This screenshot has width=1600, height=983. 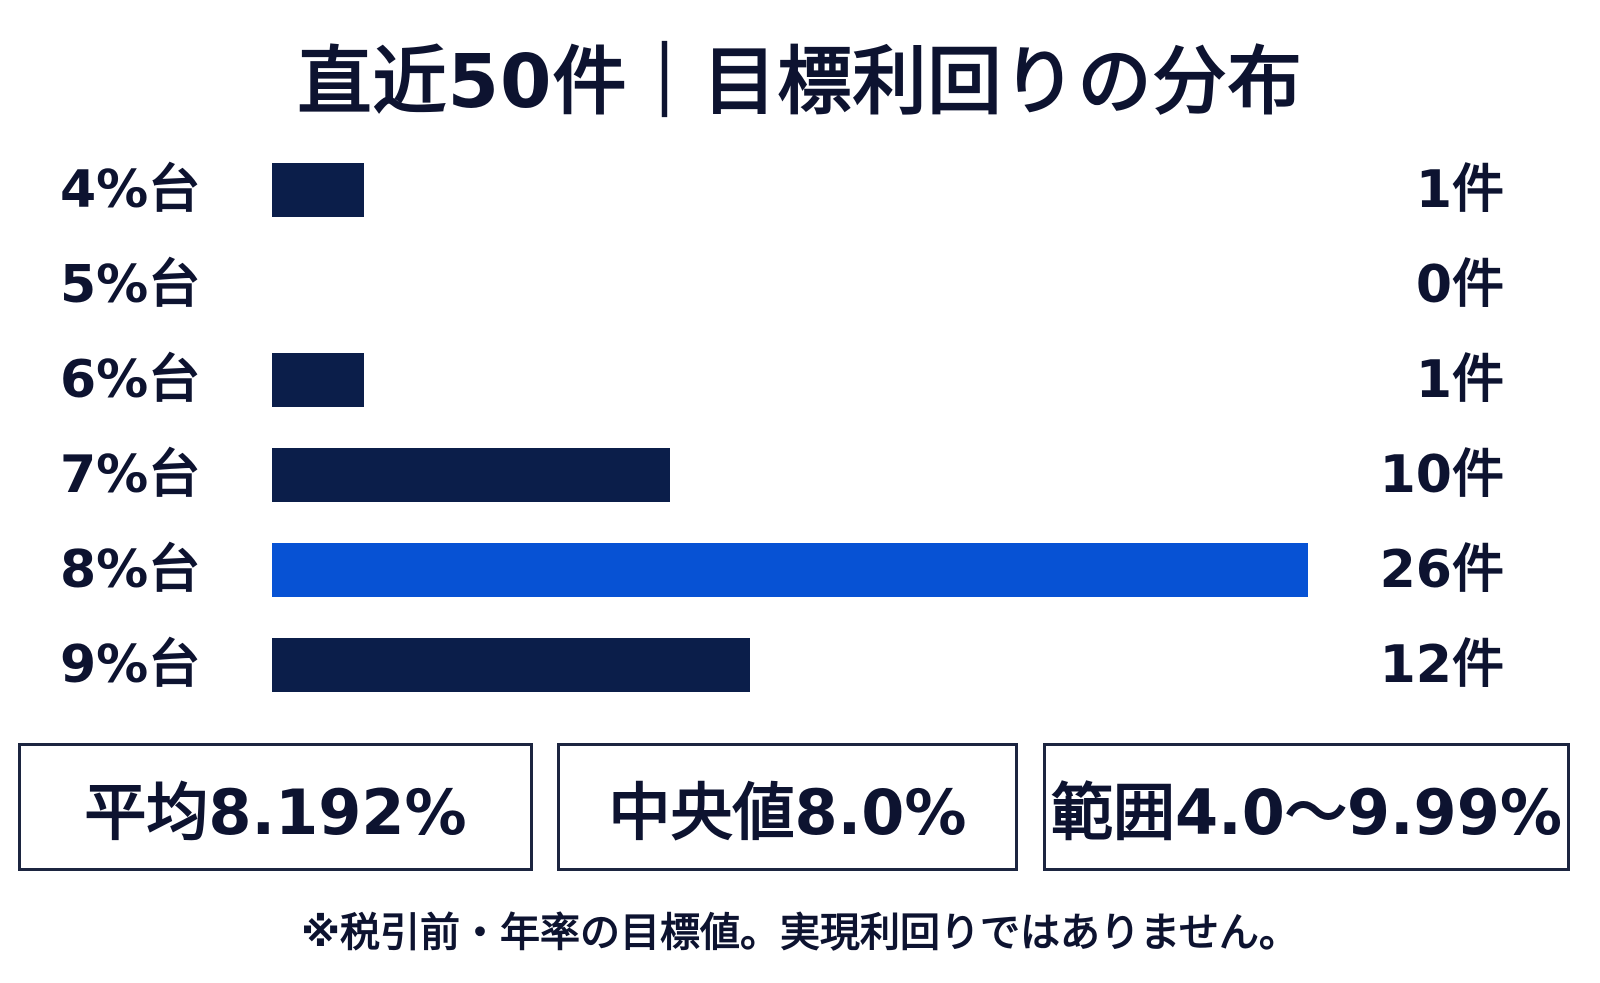 What do you see at coordinates (130, 190) in the screenshot?
I see `category-label: 4%台` at bounding box center [130, 190].